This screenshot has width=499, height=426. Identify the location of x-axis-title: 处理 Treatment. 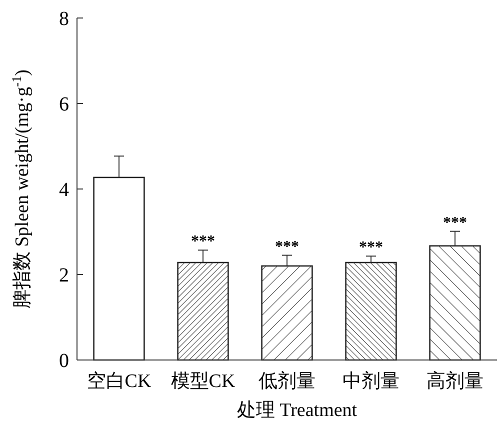
(297, 410).